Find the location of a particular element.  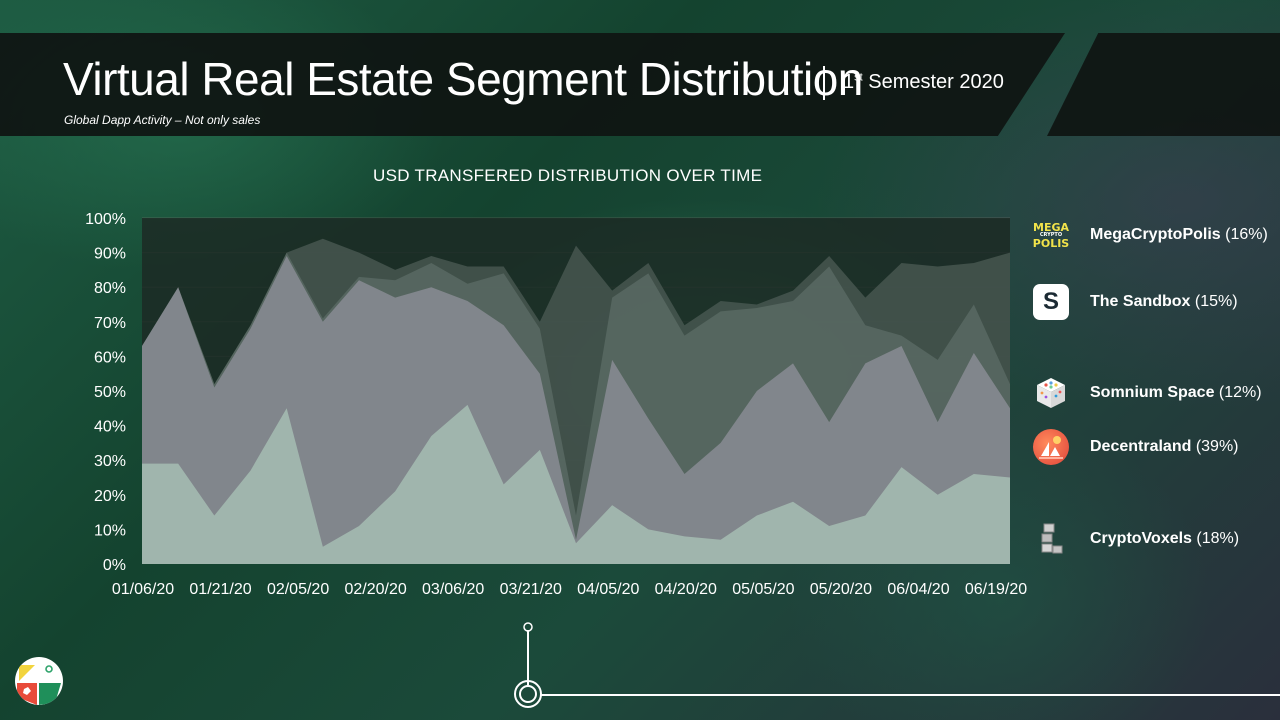

legend-item-megacryptopolis: MEGA CRYPTO POLIS MegaCryptoPolis (16%) is located at coordinates (1153, 235).